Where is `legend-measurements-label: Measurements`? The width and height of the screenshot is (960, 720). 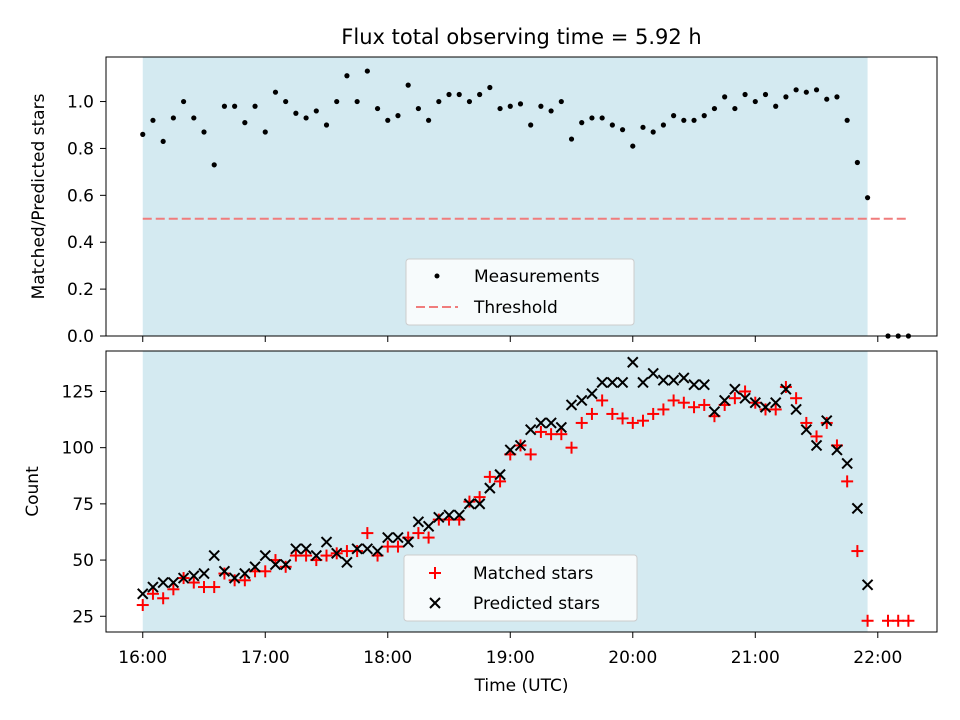
legend-measurements-label: Measurements is located at coordinates (537, 277).